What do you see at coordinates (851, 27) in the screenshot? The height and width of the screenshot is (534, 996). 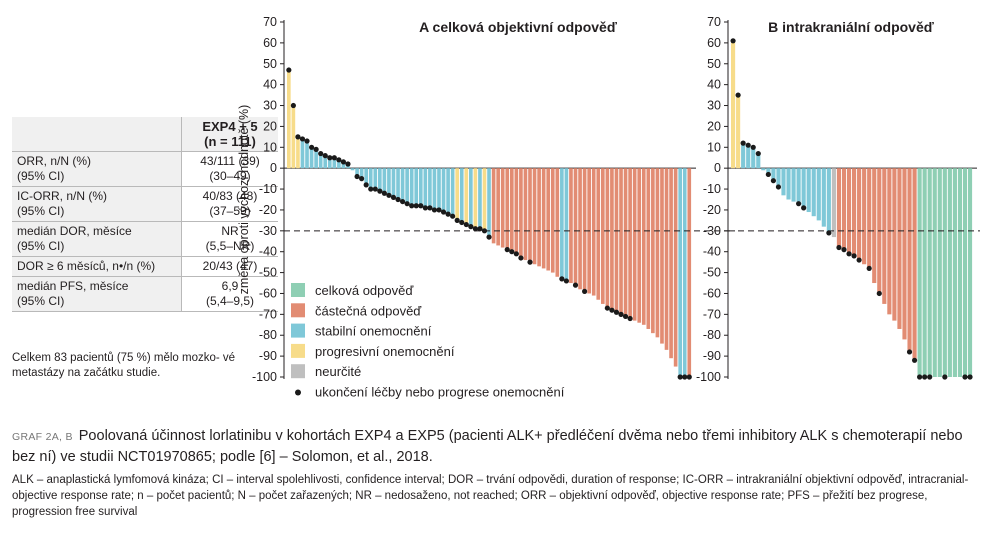 I see `chart-title-b: B intrakraniální odpověď` at bounding box center [851, 27].